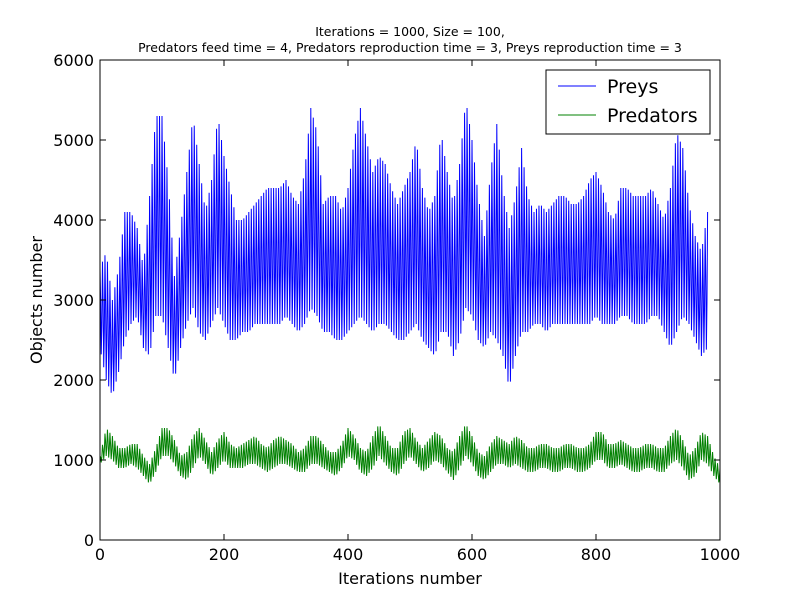 The height and width of the screenshot is (600, 800). I want to click on x-tick-label: 800, so click(596, 554).